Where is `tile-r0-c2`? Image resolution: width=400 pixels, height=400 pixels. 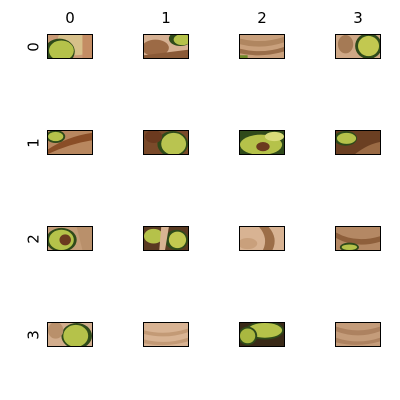
tile-r0-c2 is located at coordinates (262, 46).